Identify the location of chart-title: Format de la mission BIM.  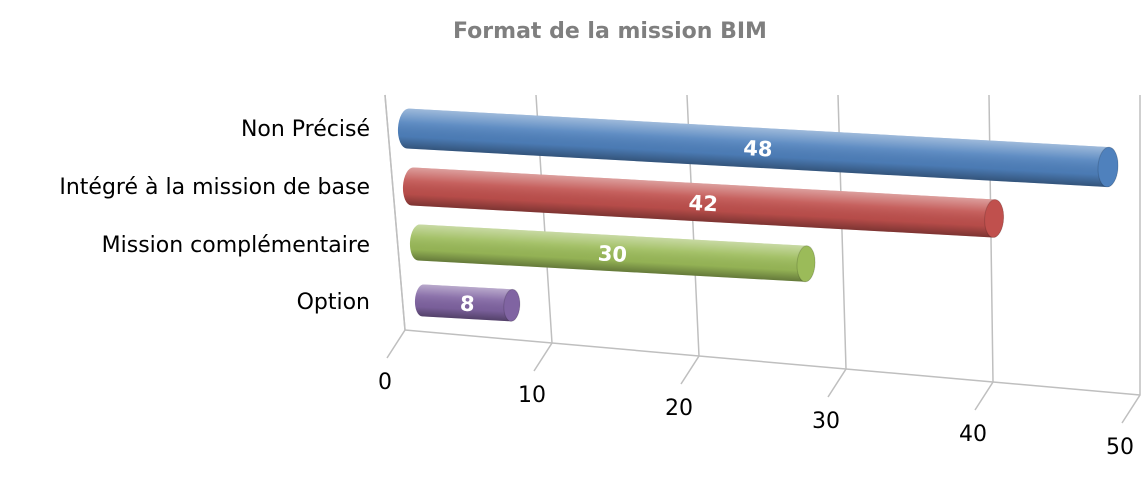
(610, 31).